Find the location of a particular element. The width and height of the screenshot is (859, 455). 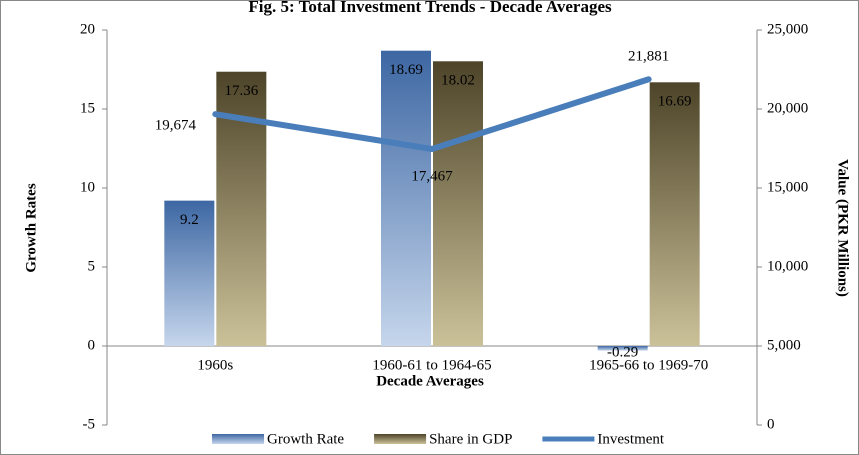

y-tick-label: 0 is located at coordinates (92, 345).